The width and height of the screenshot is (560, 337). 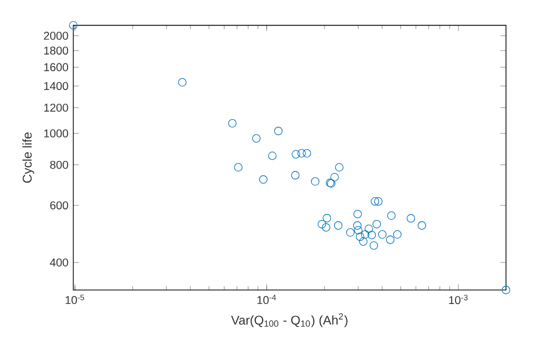 I want to click on y-tick-label: 1400, so click(x=56, y=86).